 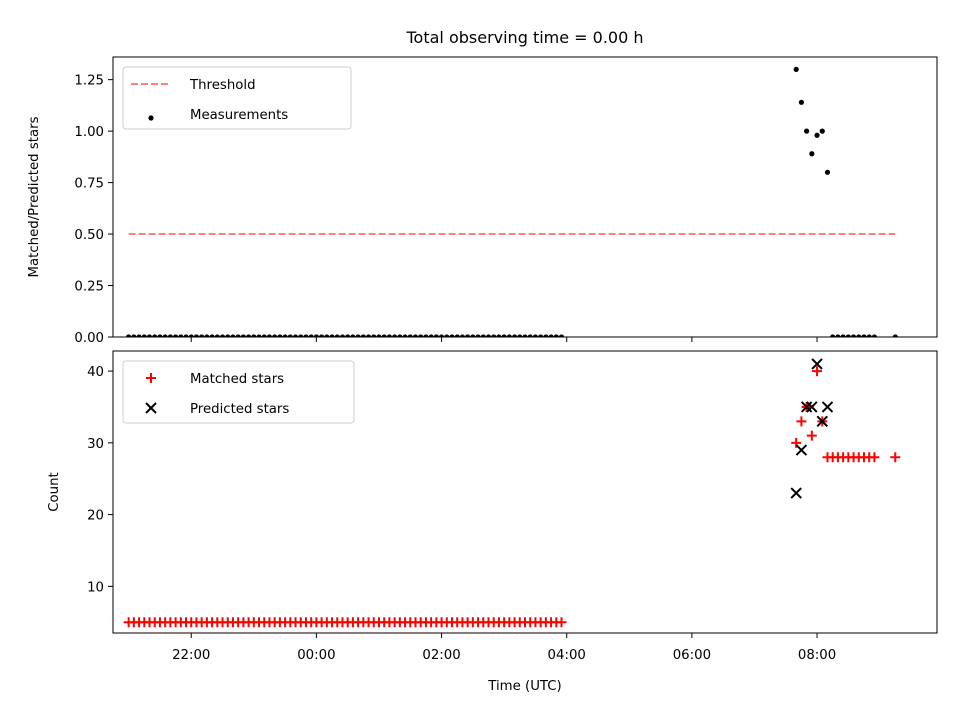 I want to click on legend: Threshold Measurements, so click(x=237, y=98).